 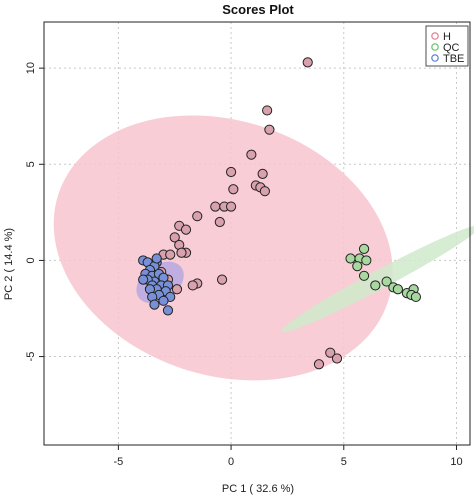 What do you see at coordinates (435, 36) in the screenshot?
I see `legend-marker-h` at bounding box center [435, 36].